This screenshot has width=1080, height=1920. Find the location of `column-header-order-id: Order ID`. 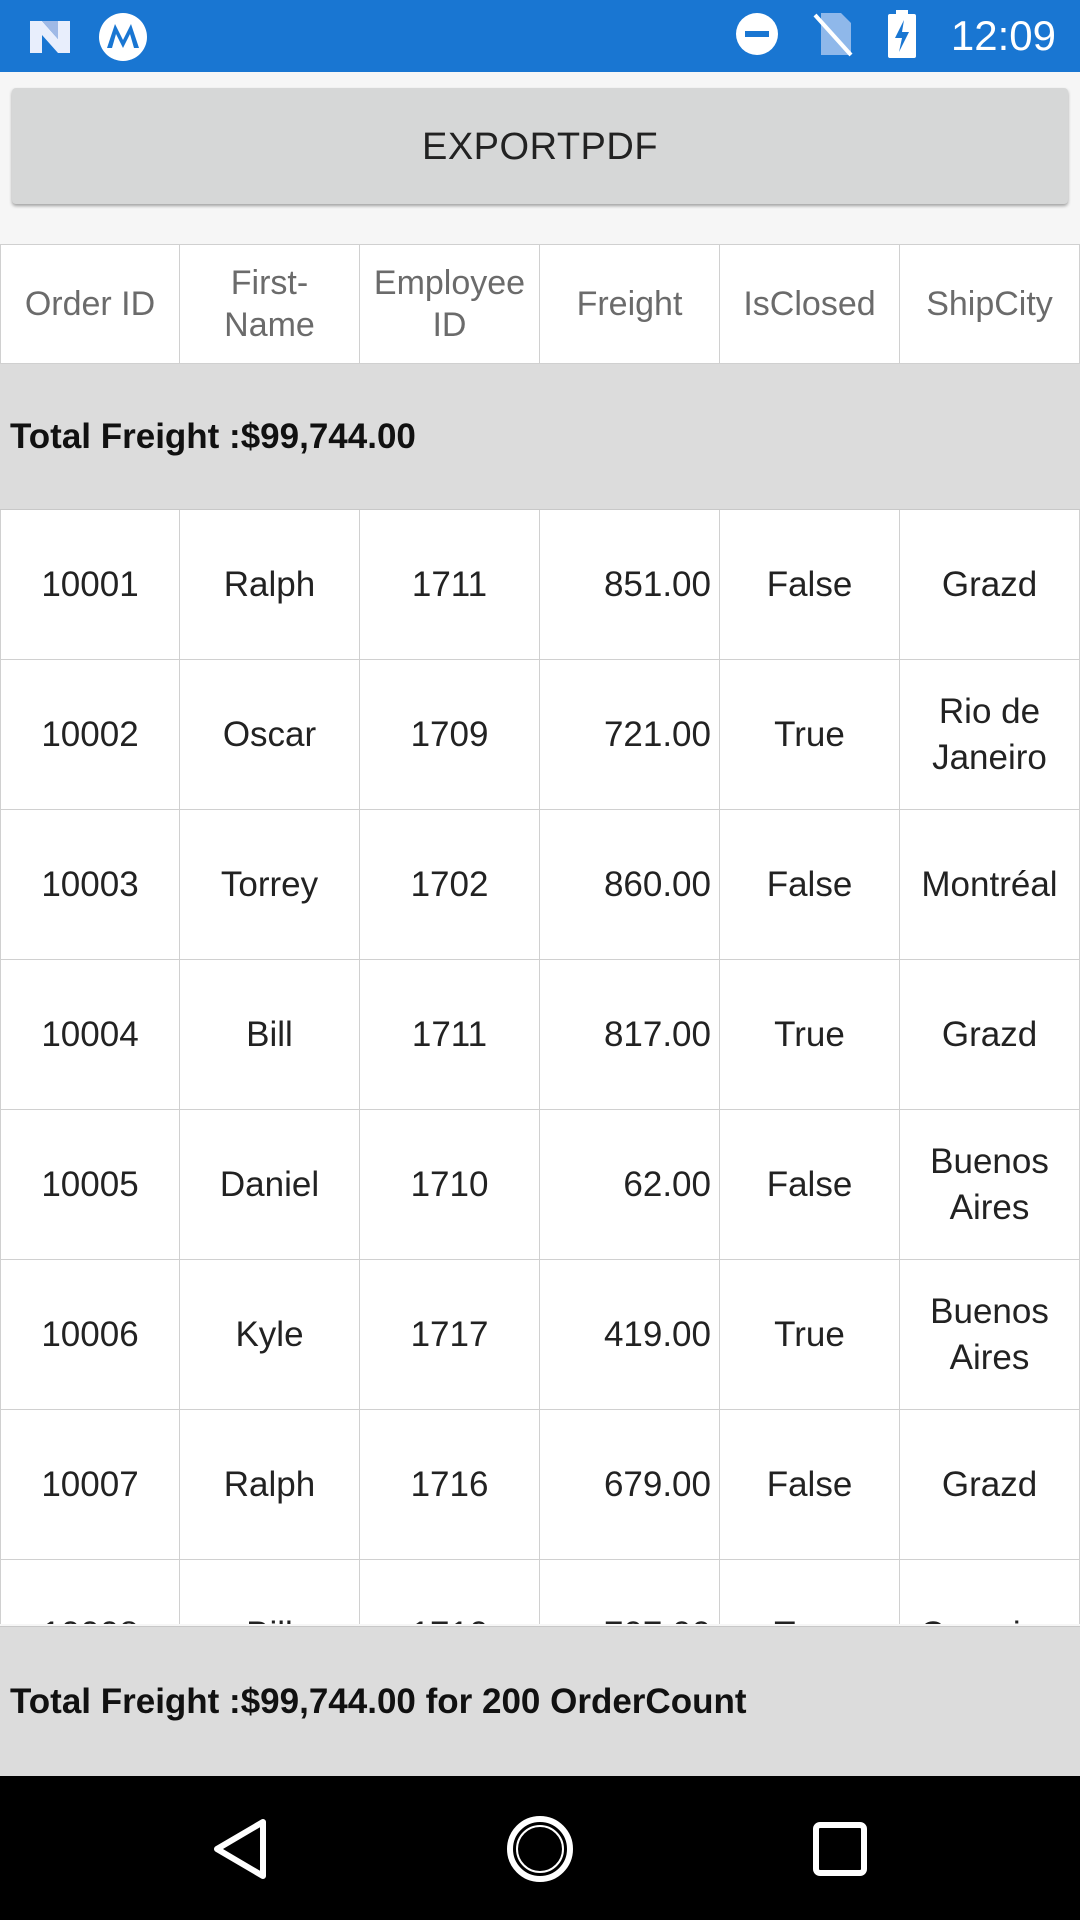

column-header-order-id: Order ID is located at coordinates (90, 304).